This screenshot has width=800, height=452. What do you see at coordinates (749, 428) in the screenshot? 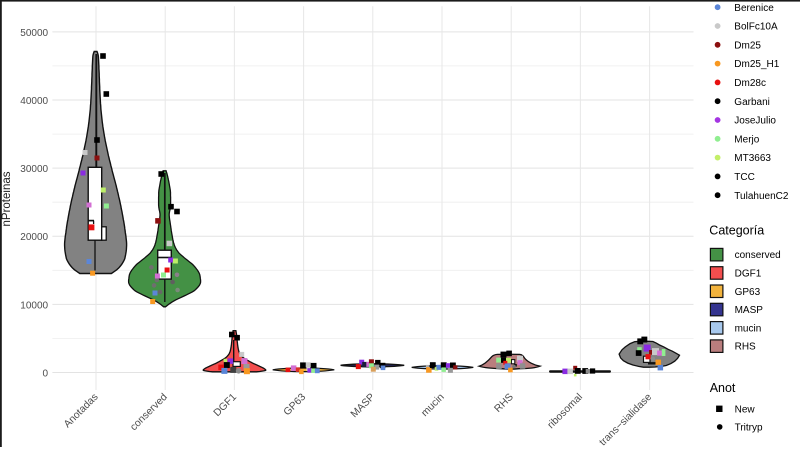
I see `svg-text: Tritryp` at bounding box center [749, 428].